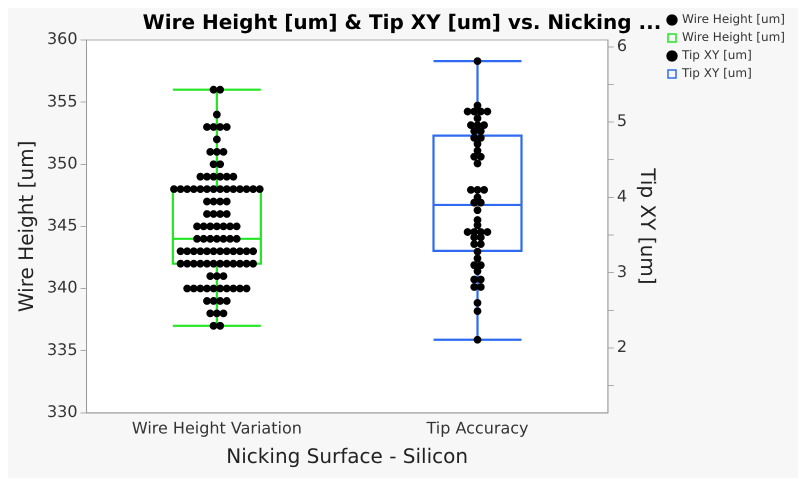  What do you see at coordinates (62, 38) in the screenshot?
I see `y-tick-label: 360` at bounding box center [62, 38].